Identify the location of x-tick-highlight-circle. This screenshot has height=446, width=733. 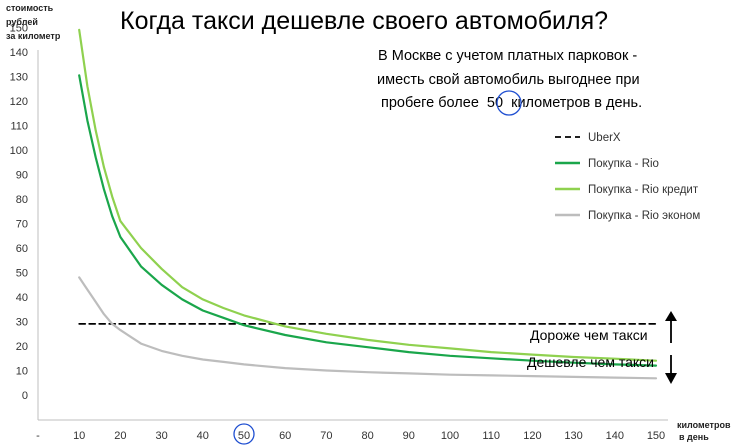
(244, 434).